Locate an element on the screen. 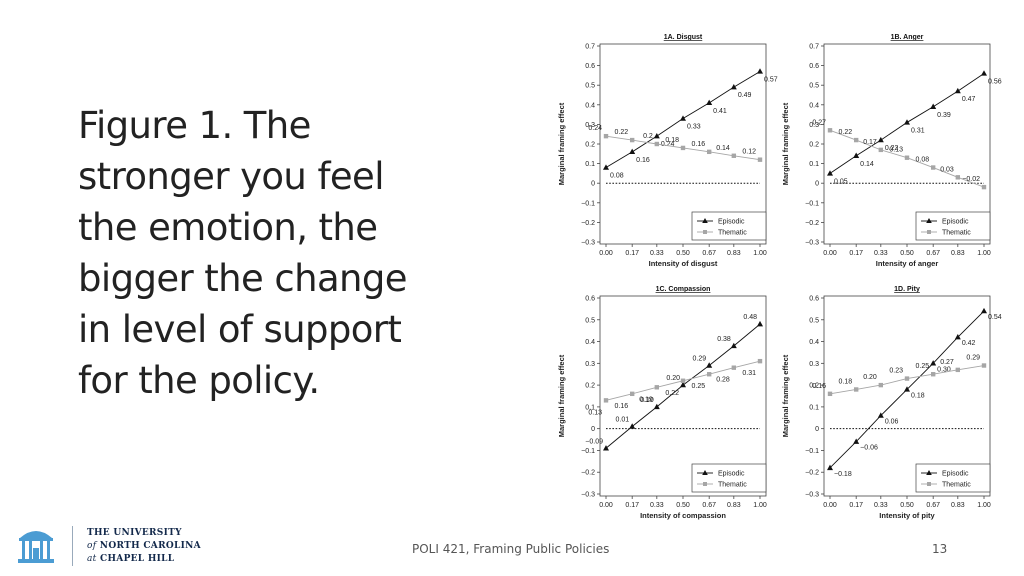 This screenshot has width=1024, height=576. data-label-episodic: 0.18 is located at coordinates (918, 395).